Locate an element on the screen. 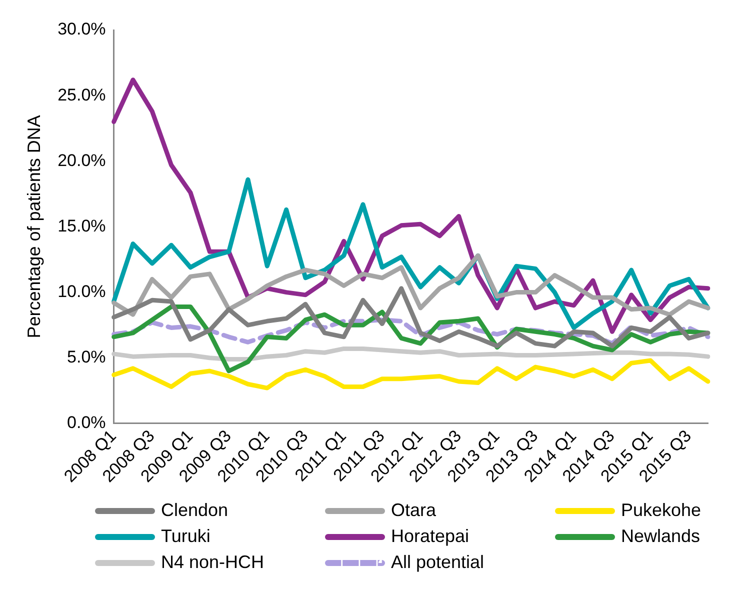 The width and height of the screenshot is (733, 595). legend-label: N4 non-HCH is located at coordinates (212, 562).